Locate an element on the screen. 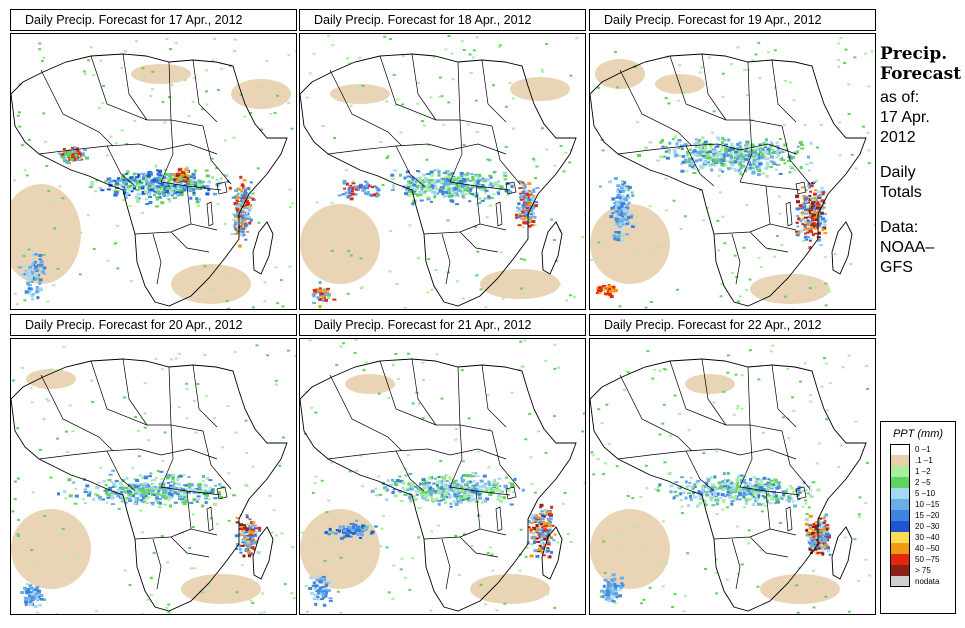 Image resolution: width=965 pixels, height=628 pixels. panel-title: Daily Precip. Forecast for 22 Apr., 2012 is located at coordinates (732, 325).